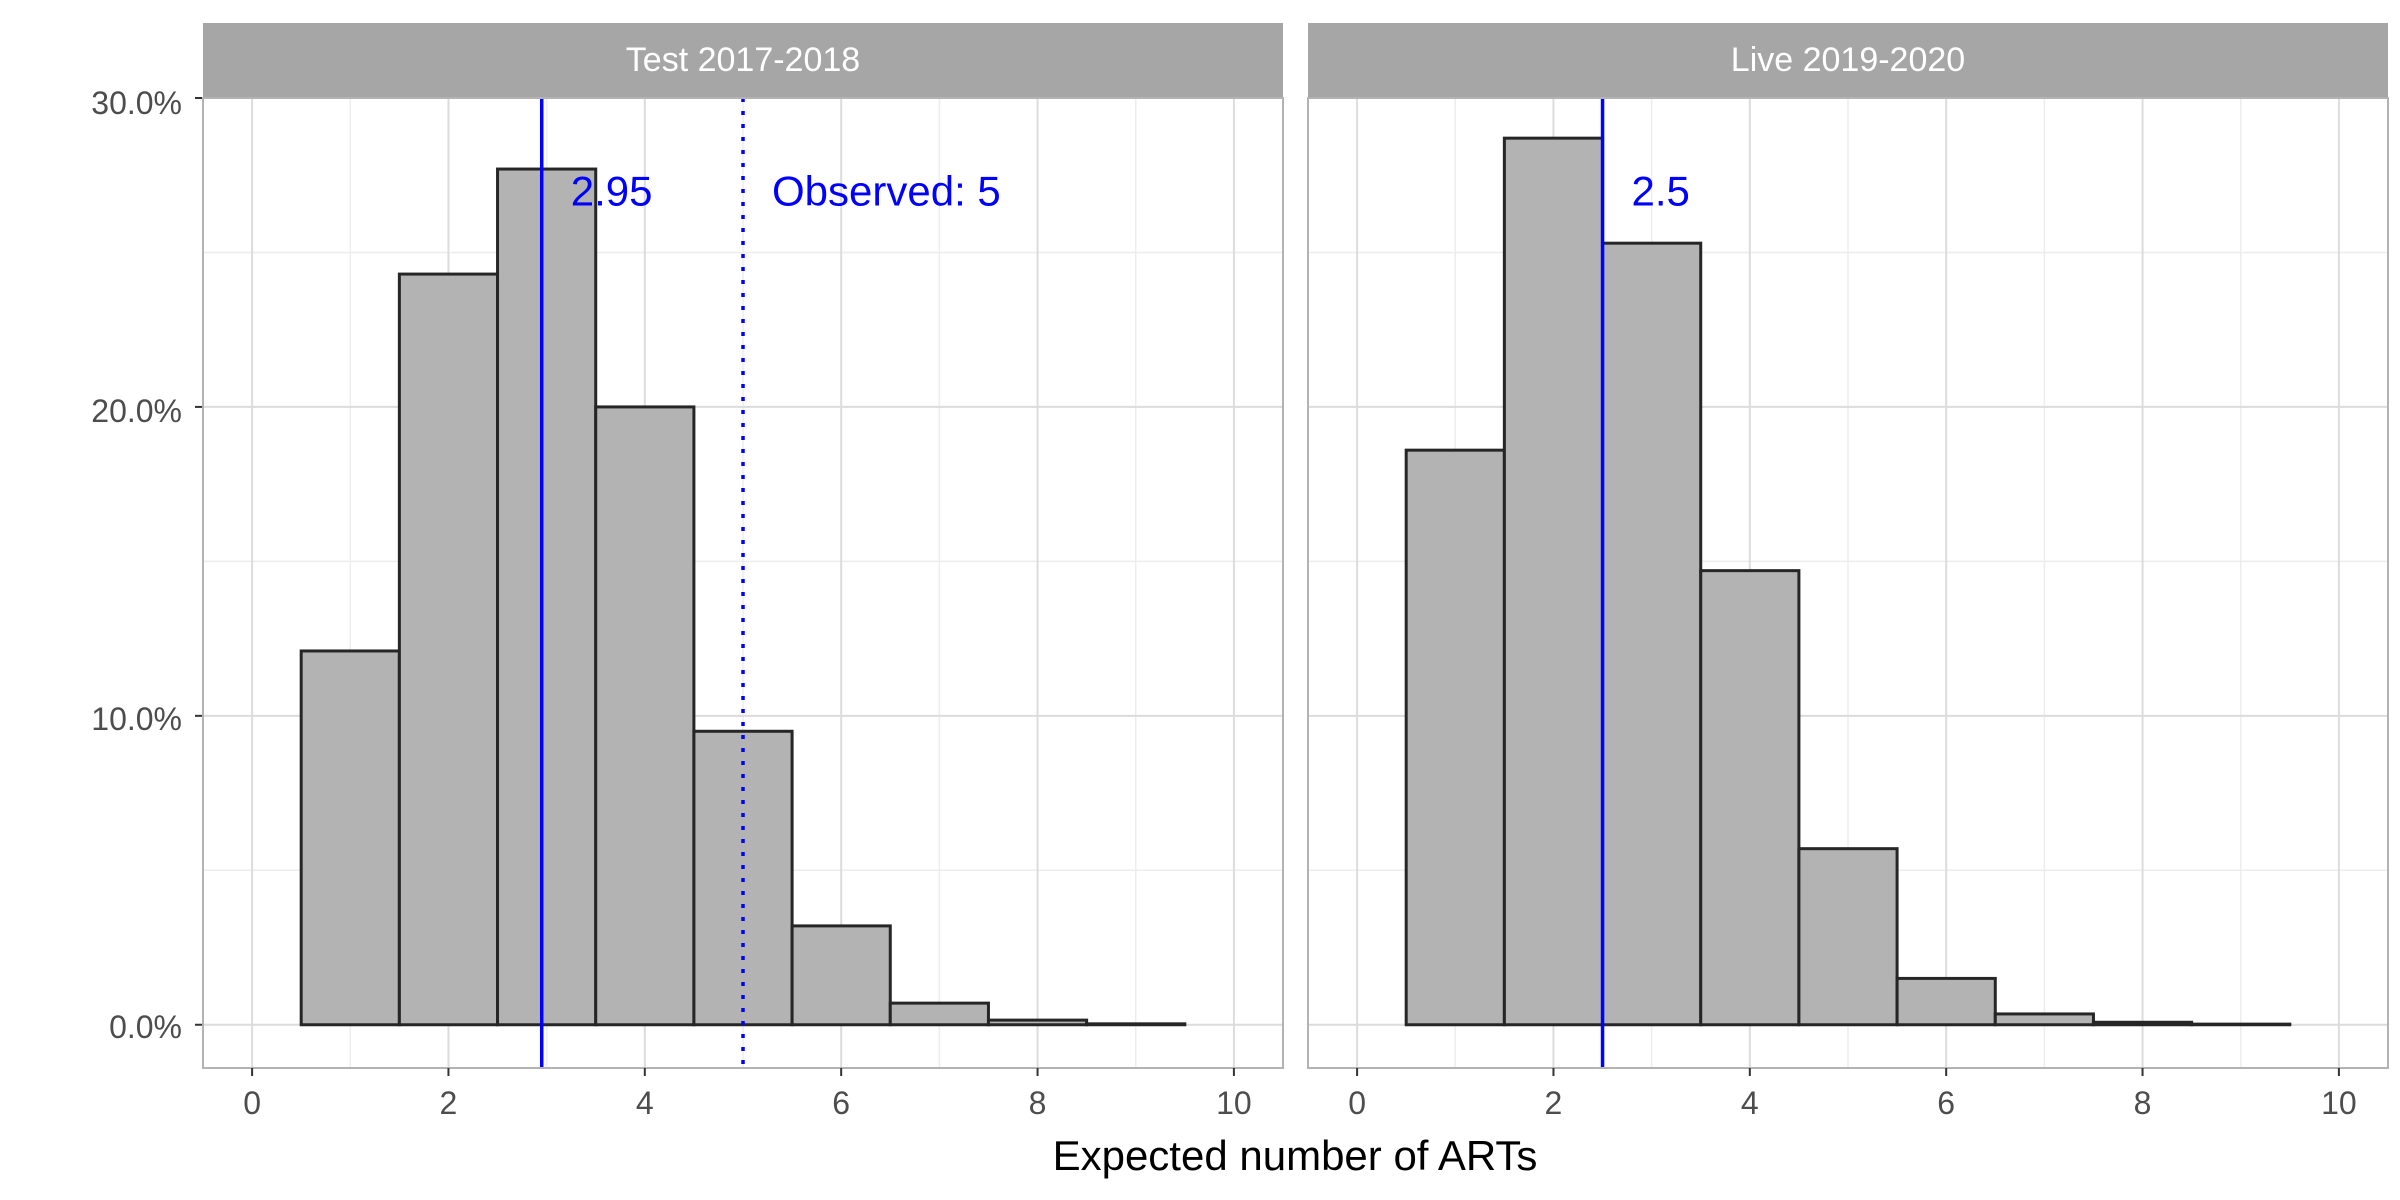 This screenshot has height=1200, width=2400. What do you see at coordinates (136, 103) in the screenshot?
I see `y-tick-label: 30.0%` at bounding box center [136, 103].